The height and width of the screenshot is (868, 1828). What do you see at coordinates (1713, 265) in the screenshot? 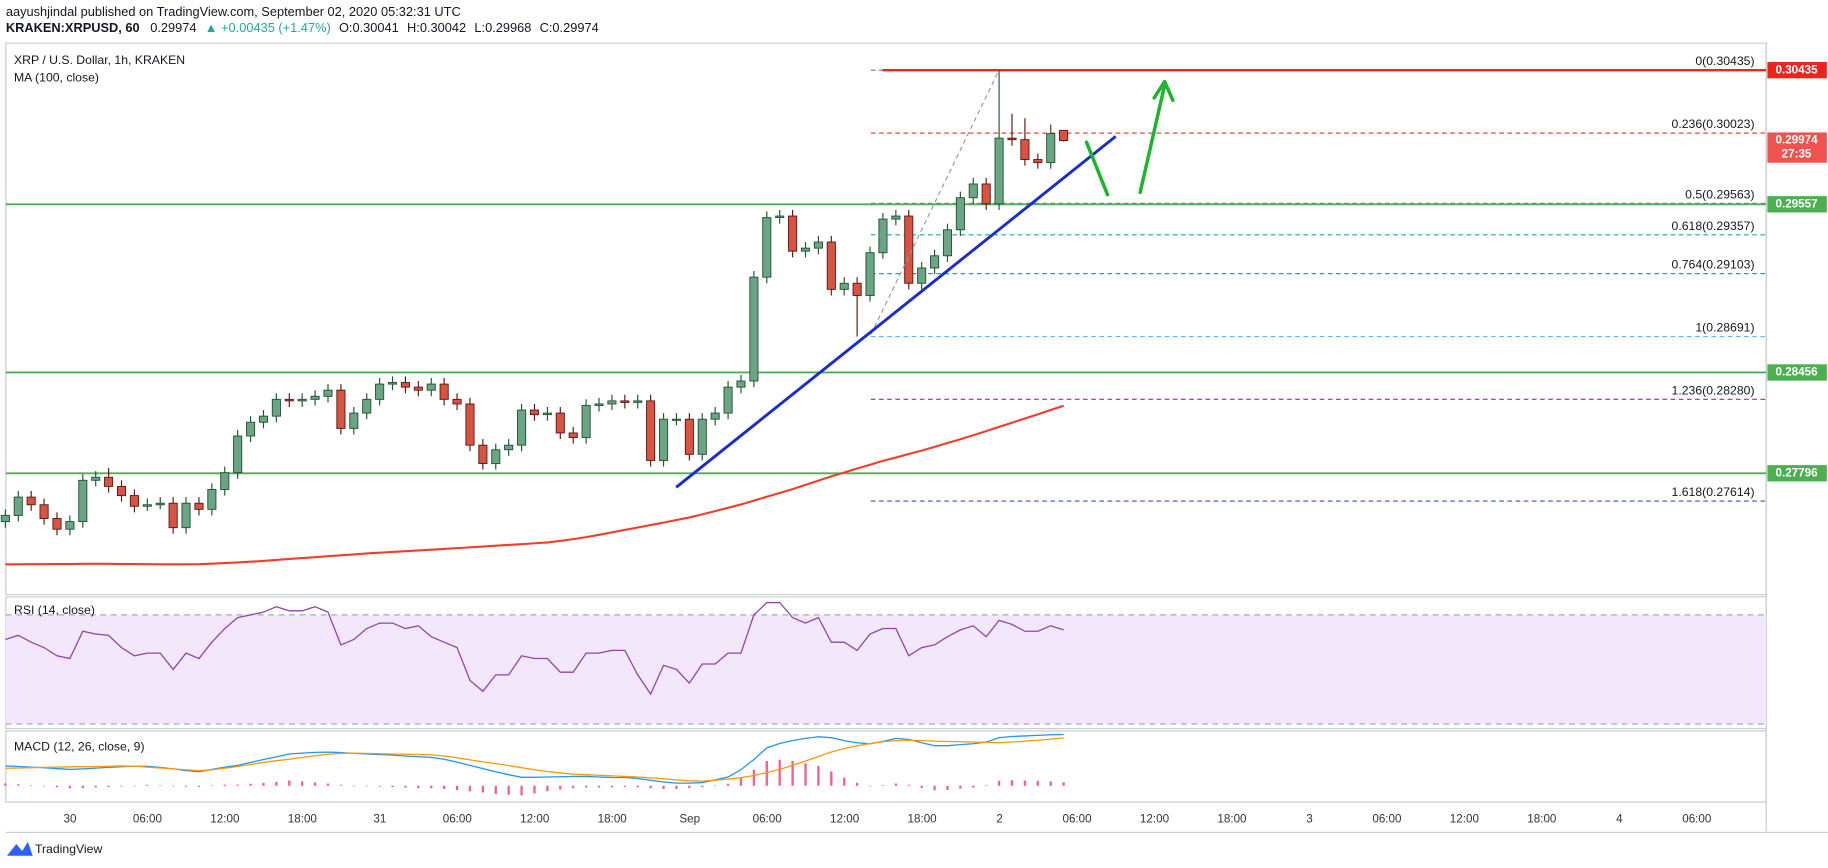
I see `fib-label: 0.764(0.29103)` at bounding box center [1713, 265].